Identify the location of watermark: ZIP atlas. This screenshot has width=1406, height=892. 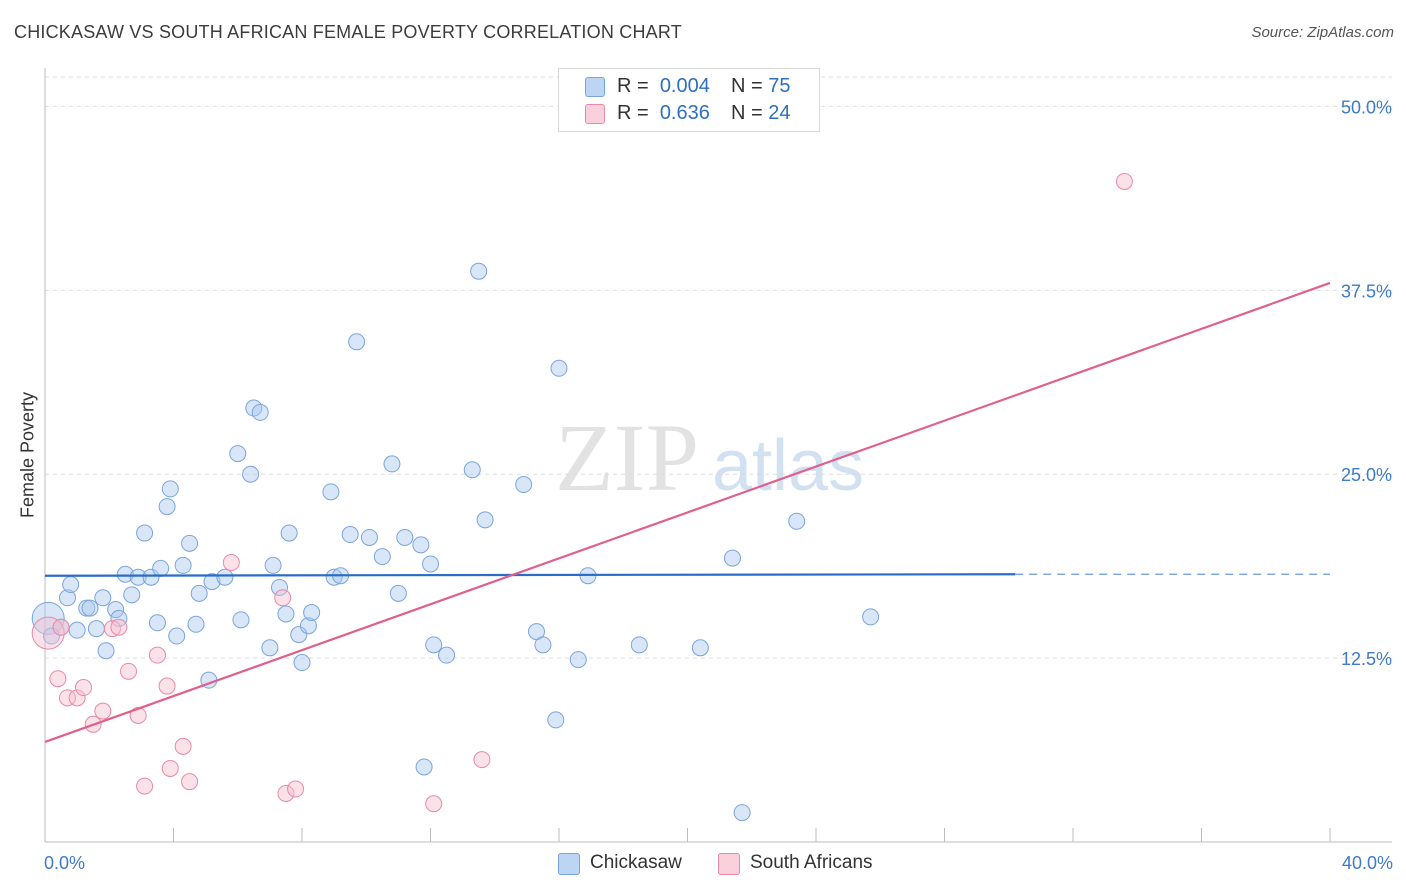
(709, 457).